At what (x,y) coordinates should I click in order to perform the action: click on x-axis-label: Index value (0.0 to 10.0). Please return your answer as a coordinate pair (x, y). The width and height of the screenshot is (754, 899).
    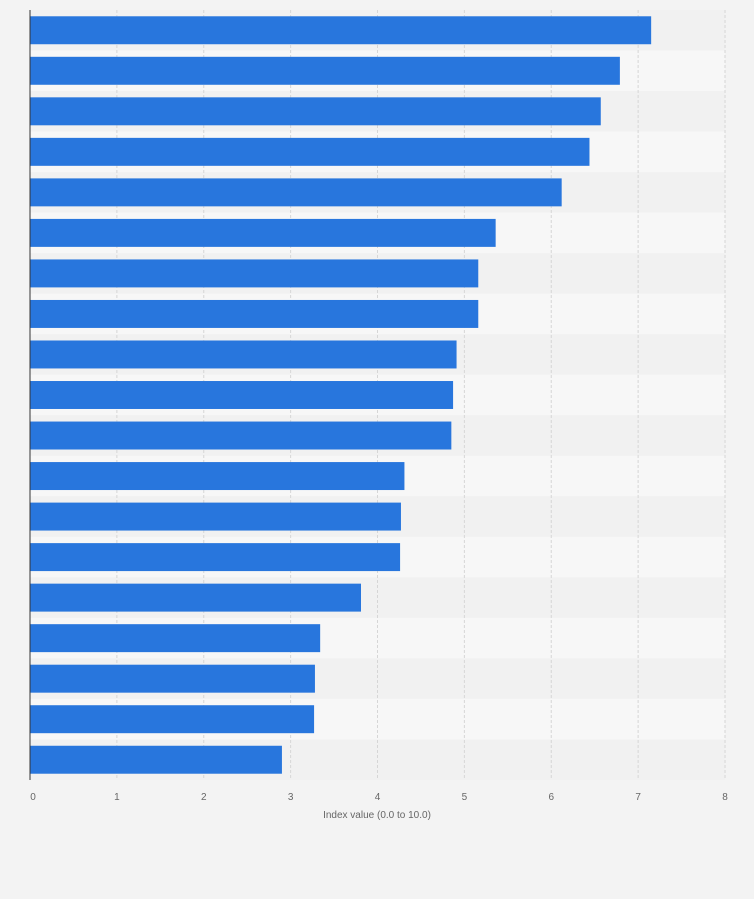
    Looking at the image, I should click on (377, 815).